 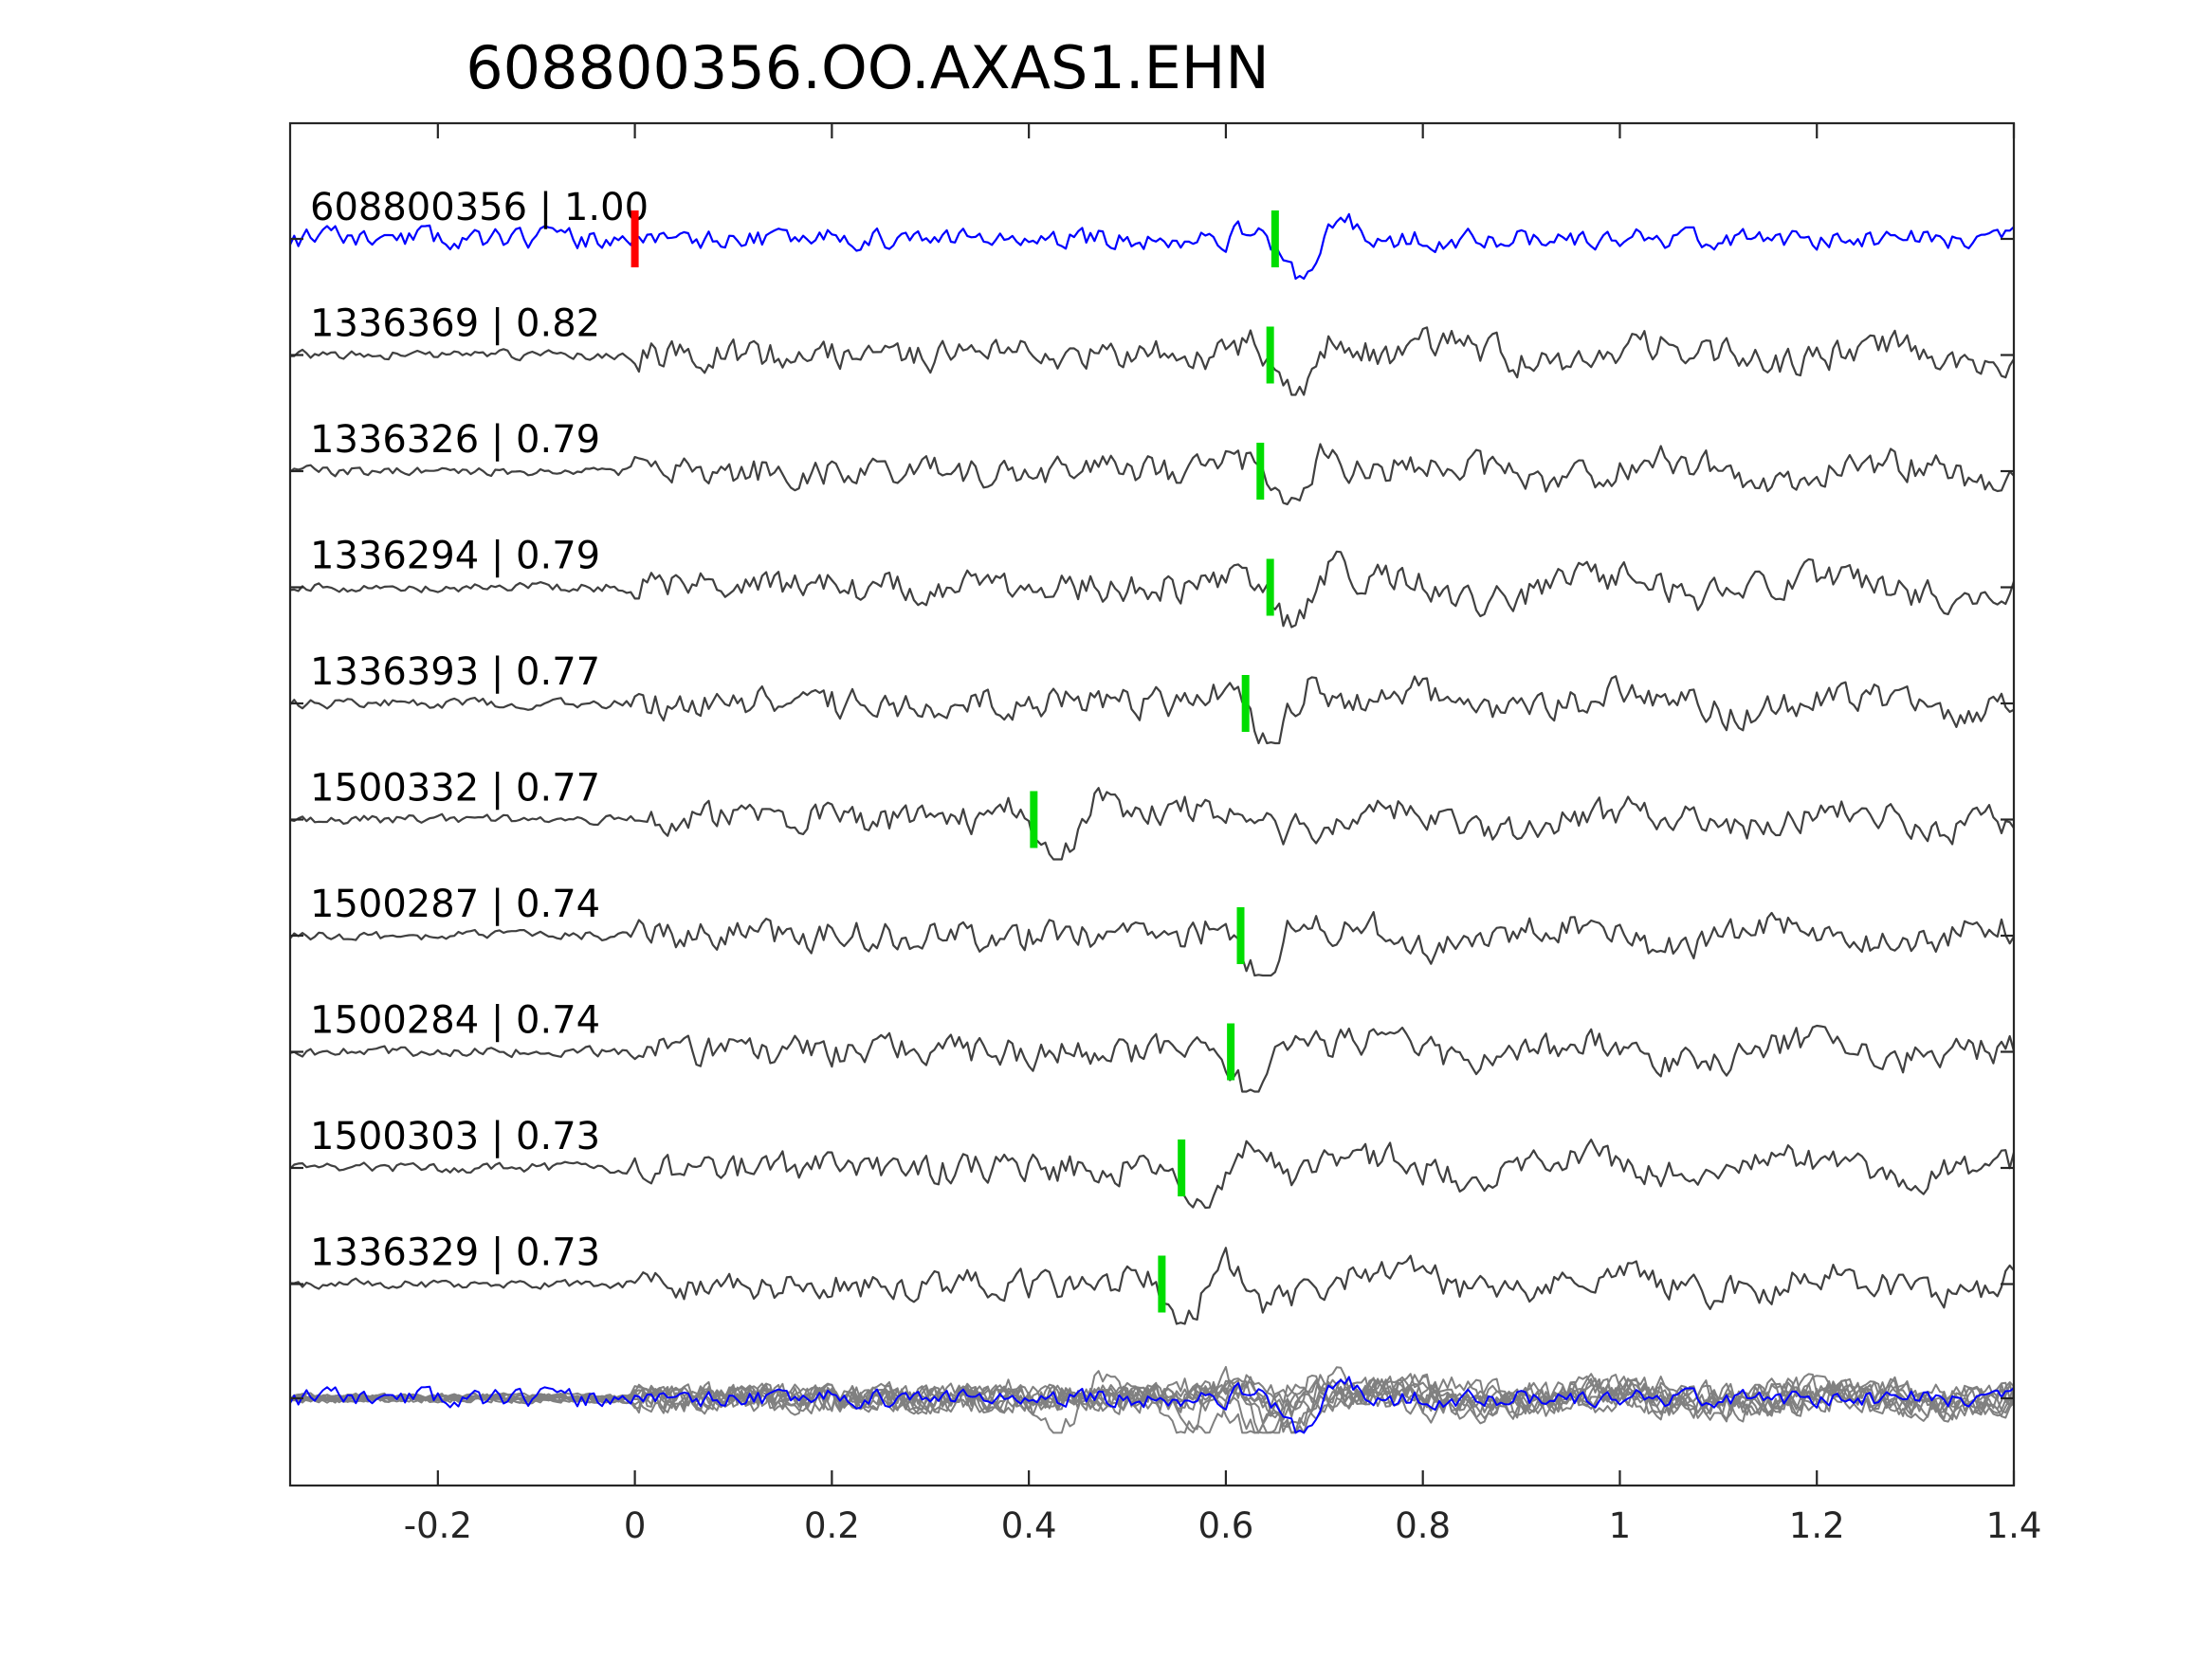 What do you see at coordinates (455, 1136) in the screenshot?
I see `trace-label: 1500303 | 0.73` at bounding box center [455, 1136].